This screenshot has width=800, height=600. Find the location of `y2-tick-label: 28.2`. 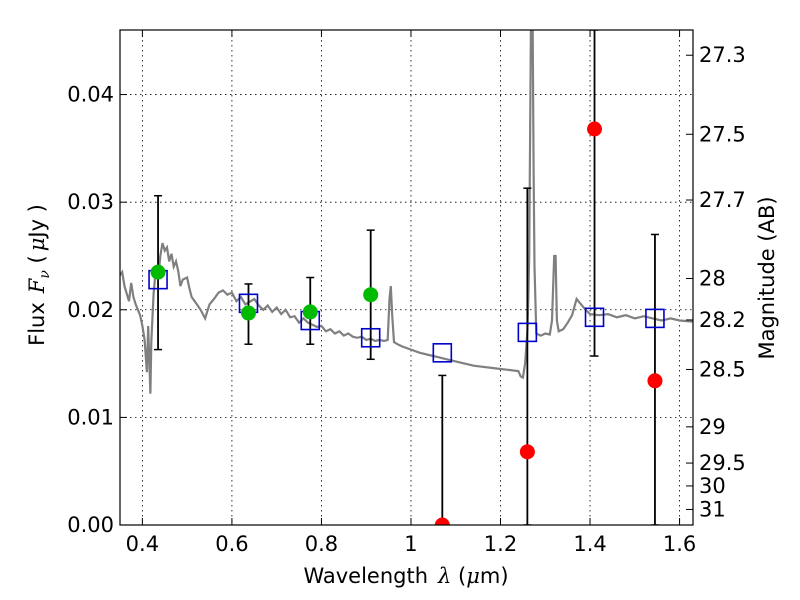

y2-tick-label: 28.2 is located at coordinates (722, 320).